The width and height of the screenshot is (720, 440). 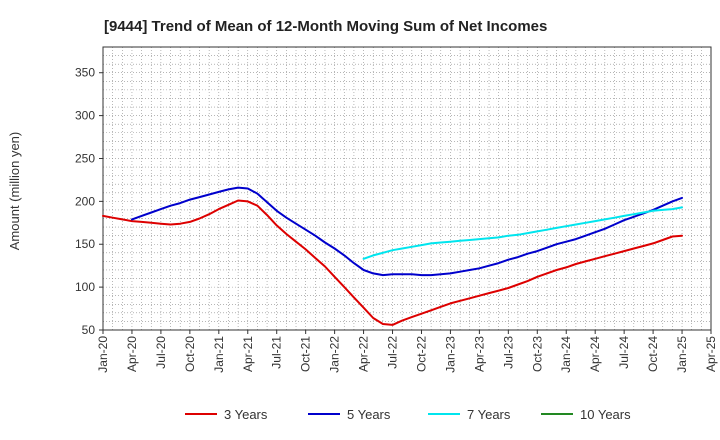 I want to click on x-tick-label: Jul-21, so click(x=277, y=352).